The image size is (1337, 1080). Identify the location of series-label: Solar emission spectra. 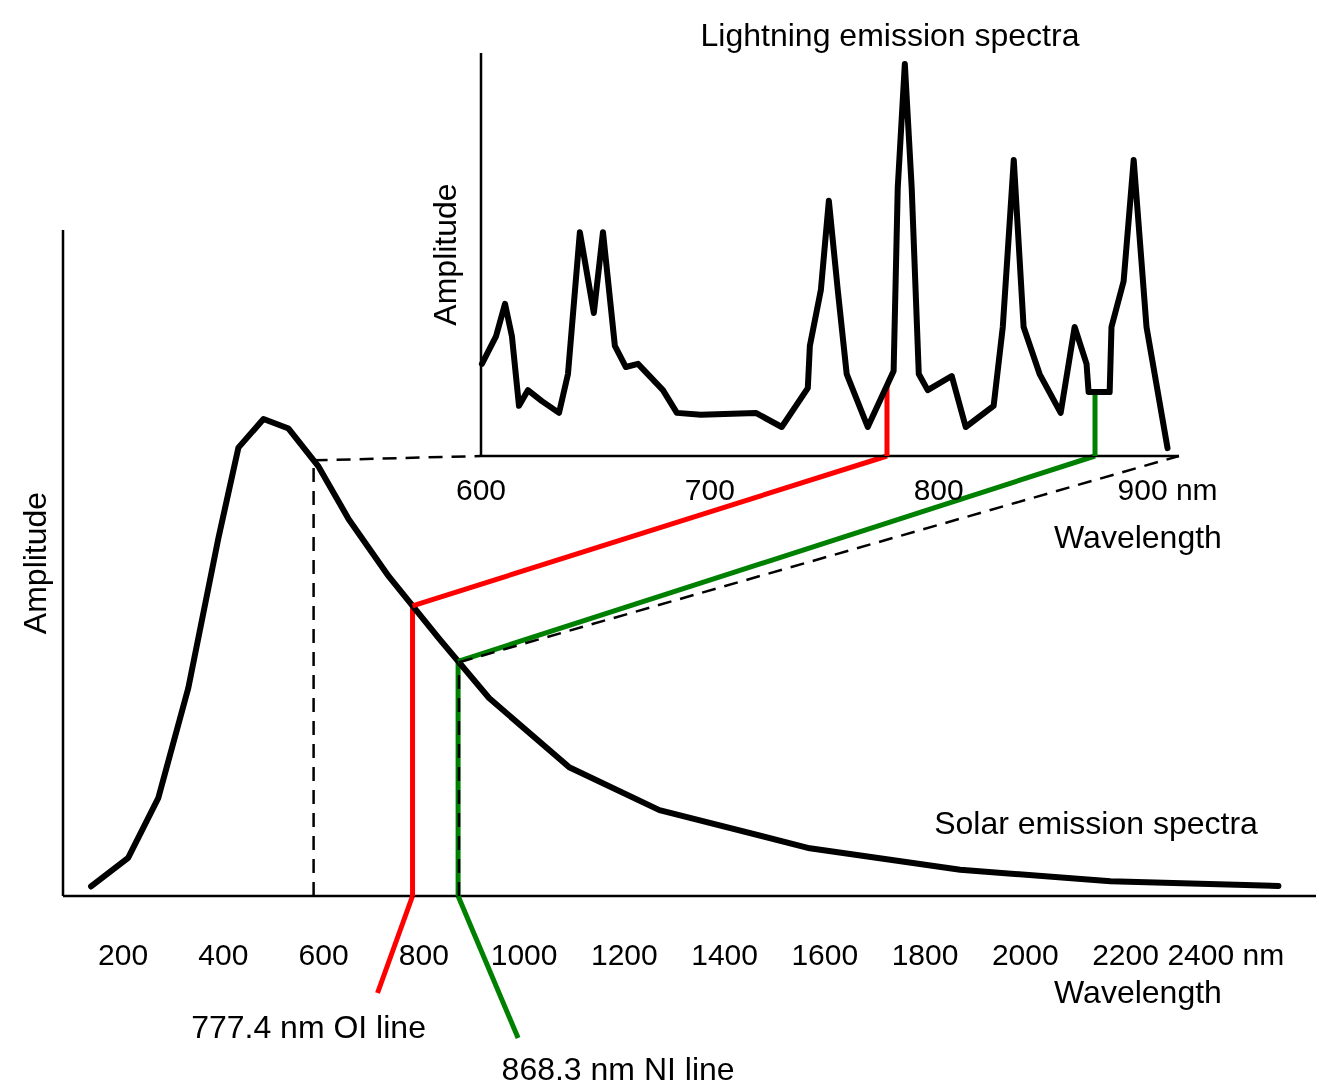
(1096, 823).